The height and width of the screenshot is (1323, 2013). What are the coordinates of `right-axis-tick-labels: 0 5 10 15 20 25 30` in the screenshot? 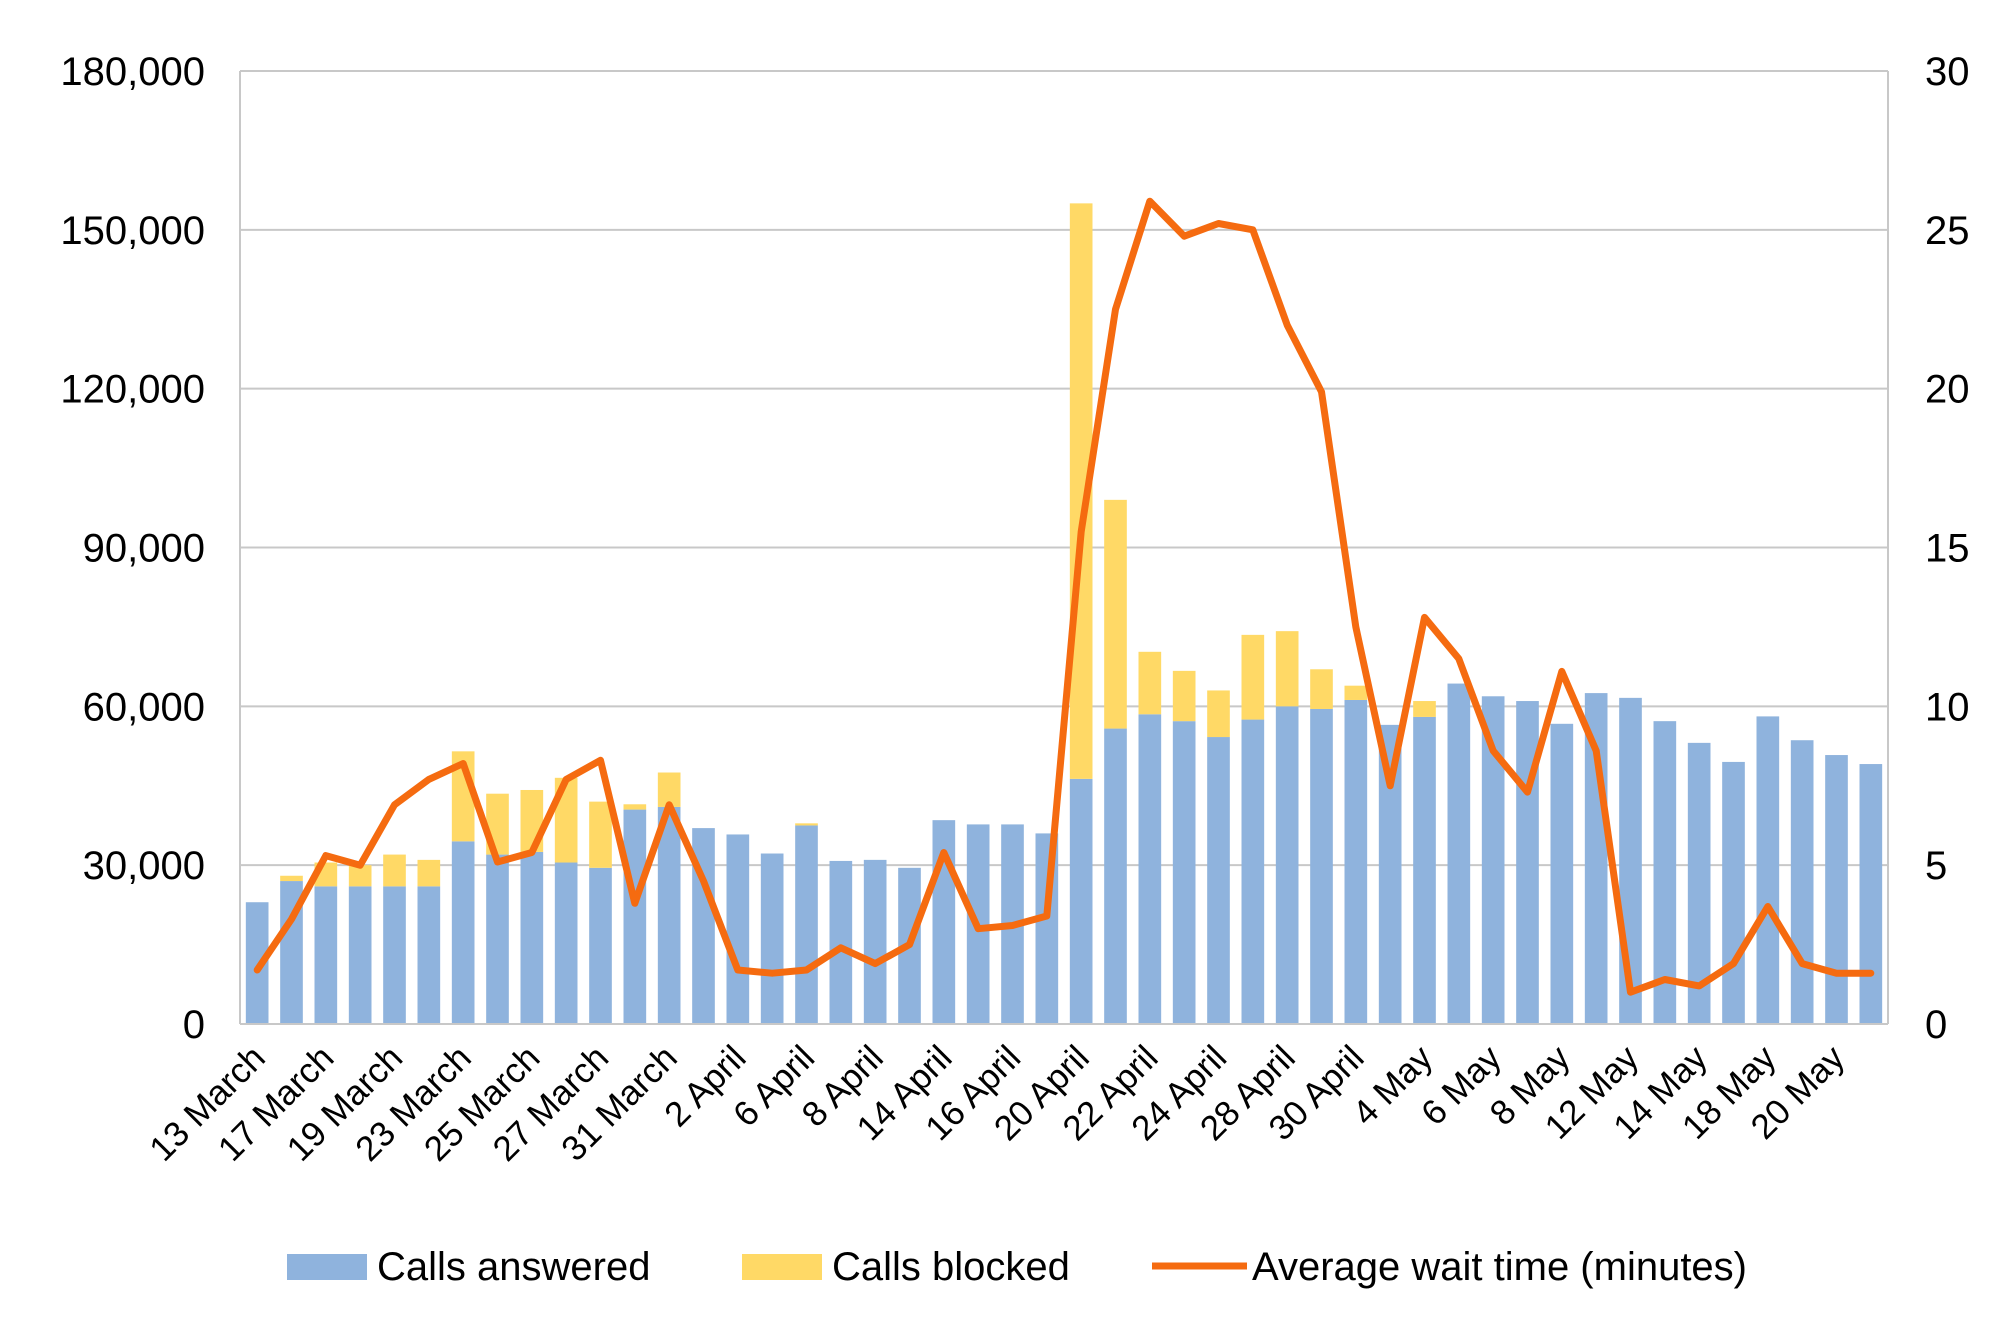 It's located at (1947, 548).